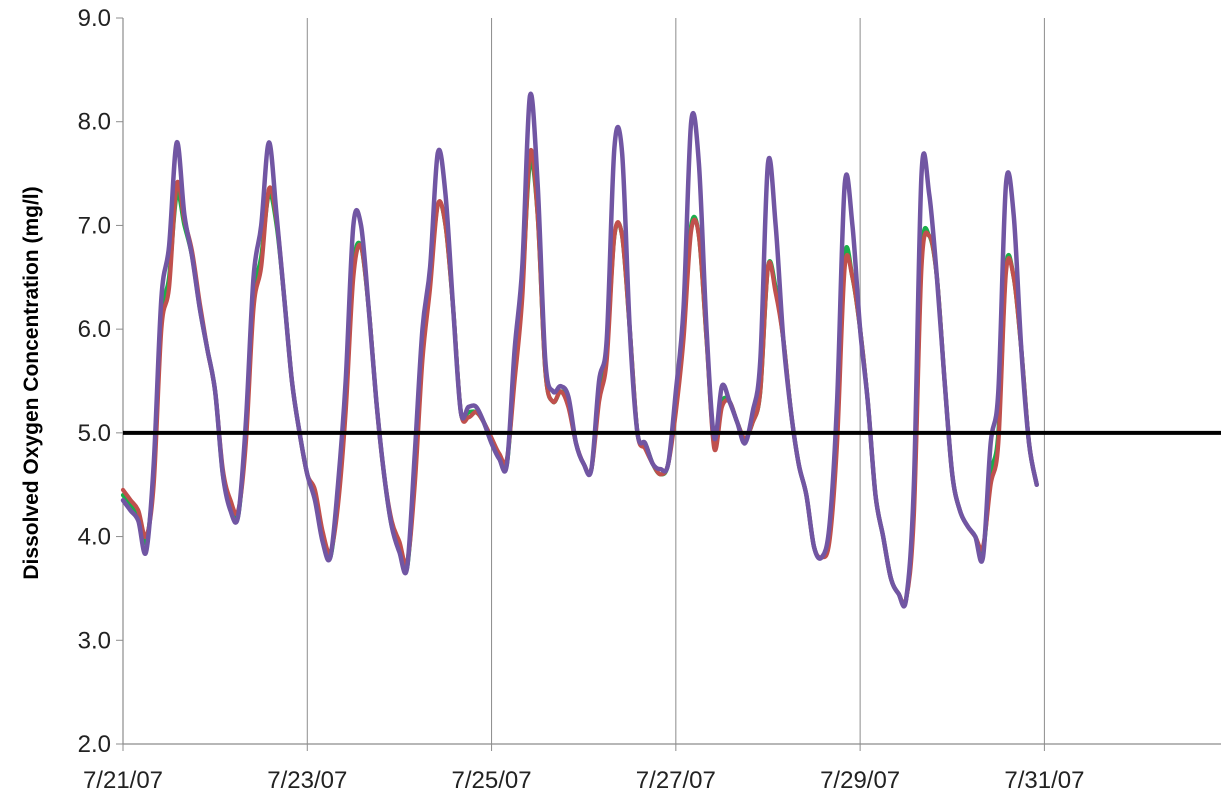  I want to click on x-tick-label: 7/29/07, so click(860, 780).